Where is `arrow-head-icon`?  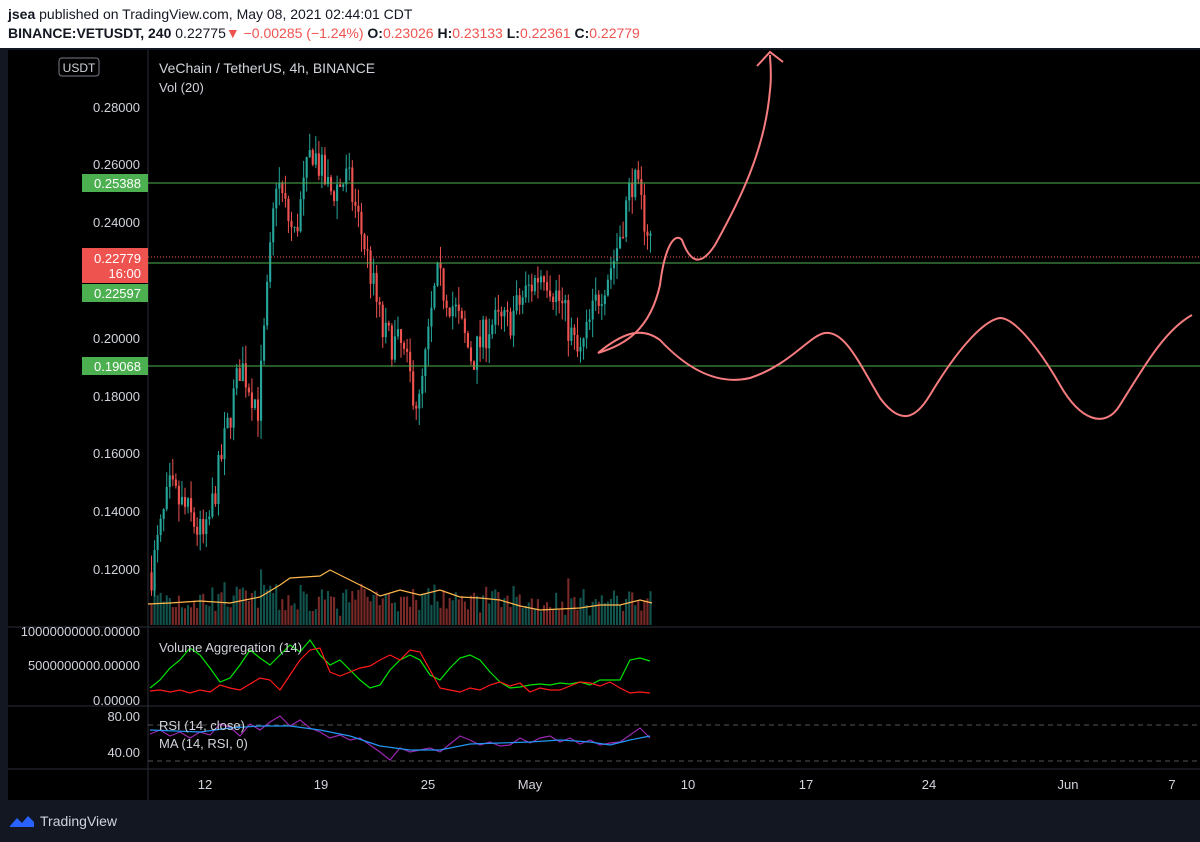
arrow-head-icon is located at coordinates (770, 58).